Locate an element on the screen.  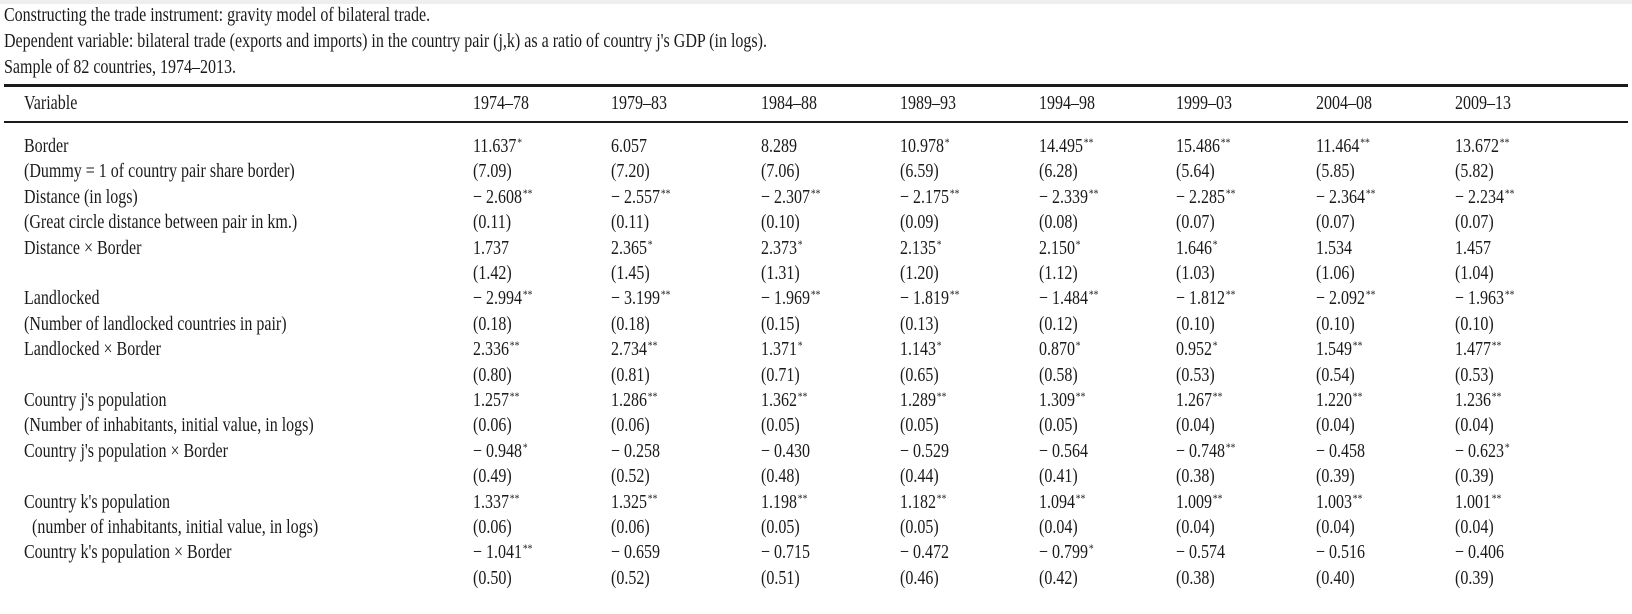
cell-value: 2.373 is located at coordinates (779, 247).